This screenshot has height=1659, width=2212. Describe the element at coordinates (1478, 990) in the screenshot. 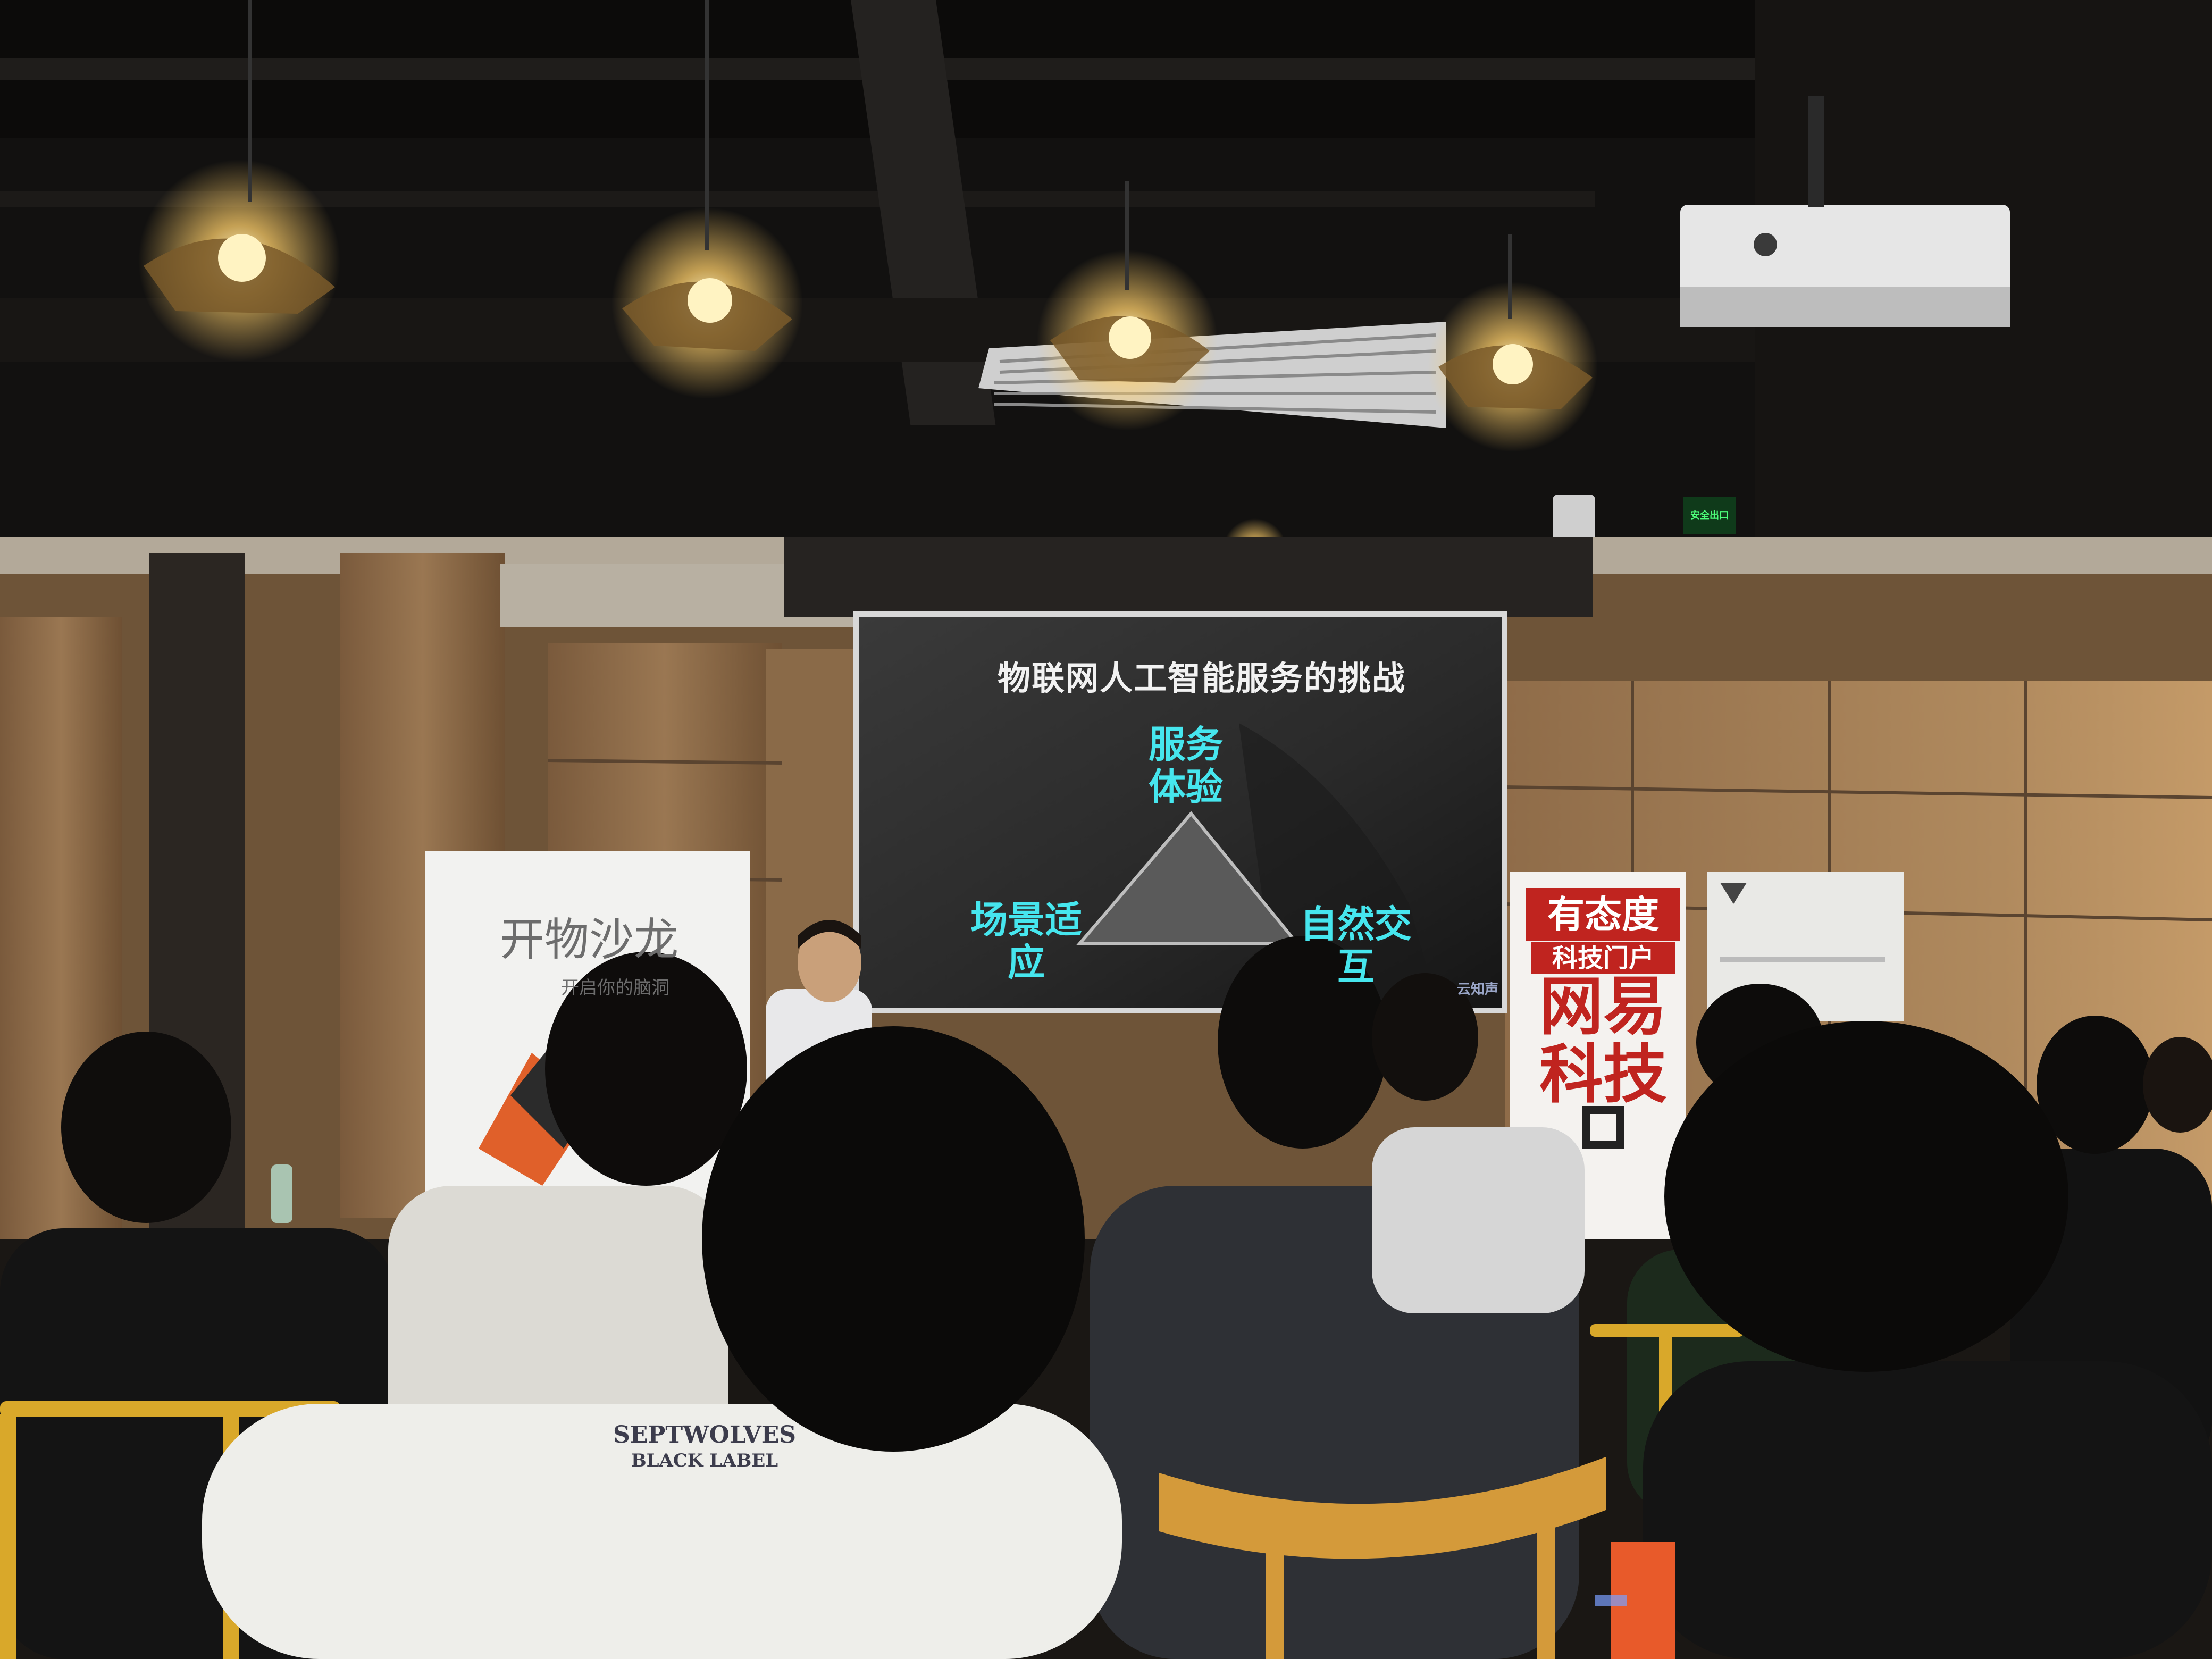

I see `slide-watermark: 云知声` at that location.